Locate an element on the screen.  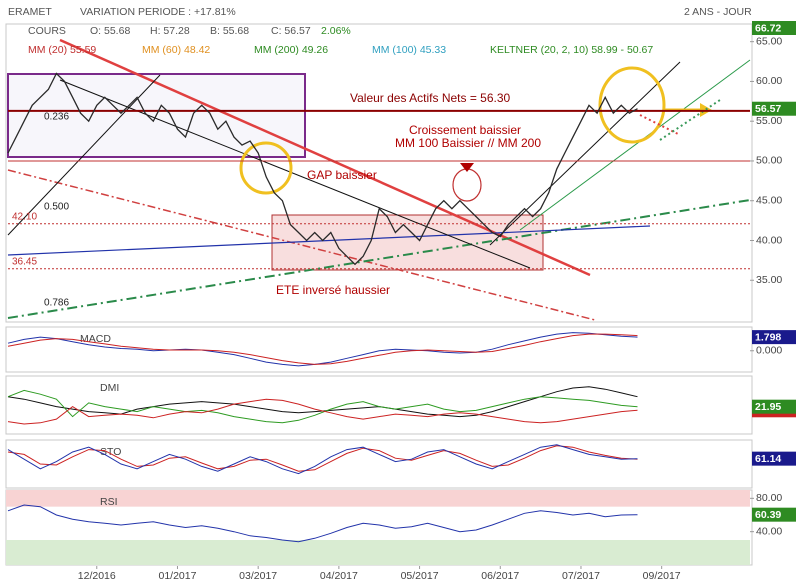
value-badge-label: 61.14 is located at coordinates (768, 459).